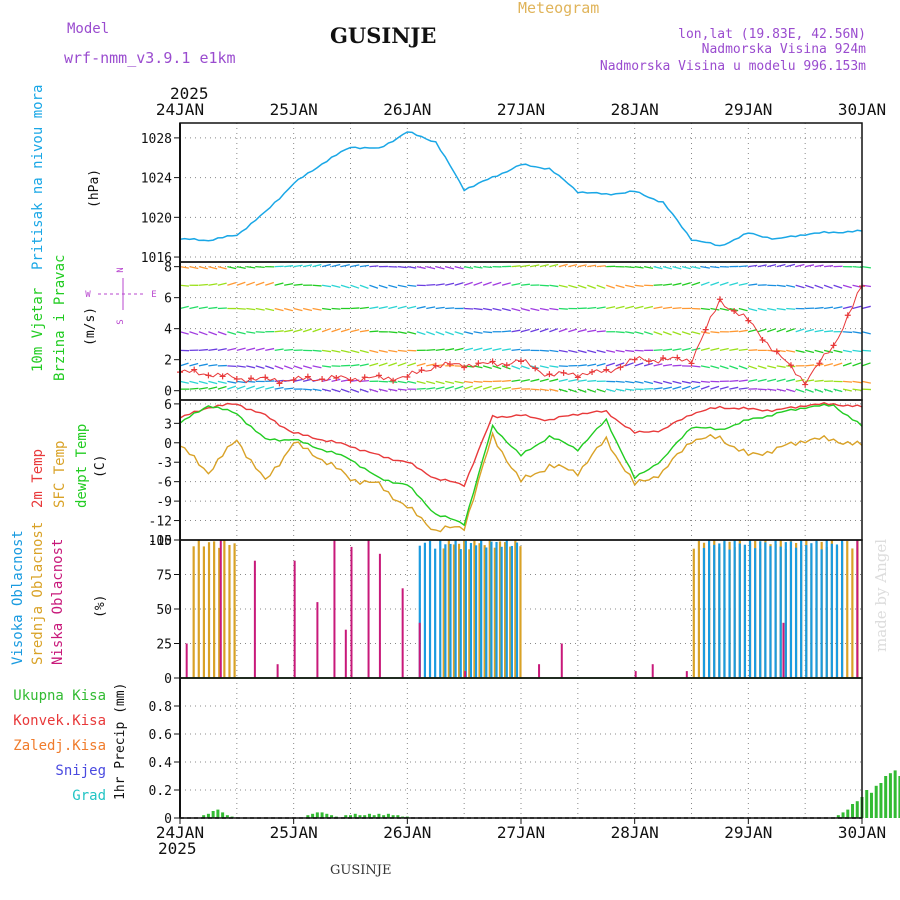 Image resolution: width=900 pixels, height=900 pixels. Describe the element at coordinates (100, 606) in the screenshot. I see `cloud-unit: (%)` at that location.